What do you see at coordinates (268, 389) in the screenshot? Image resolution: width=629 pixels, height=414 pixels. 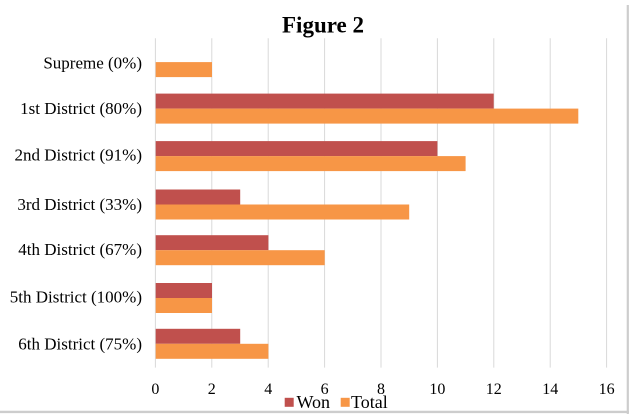 I see `svg-text: 4` at bounding box center [268, 389].